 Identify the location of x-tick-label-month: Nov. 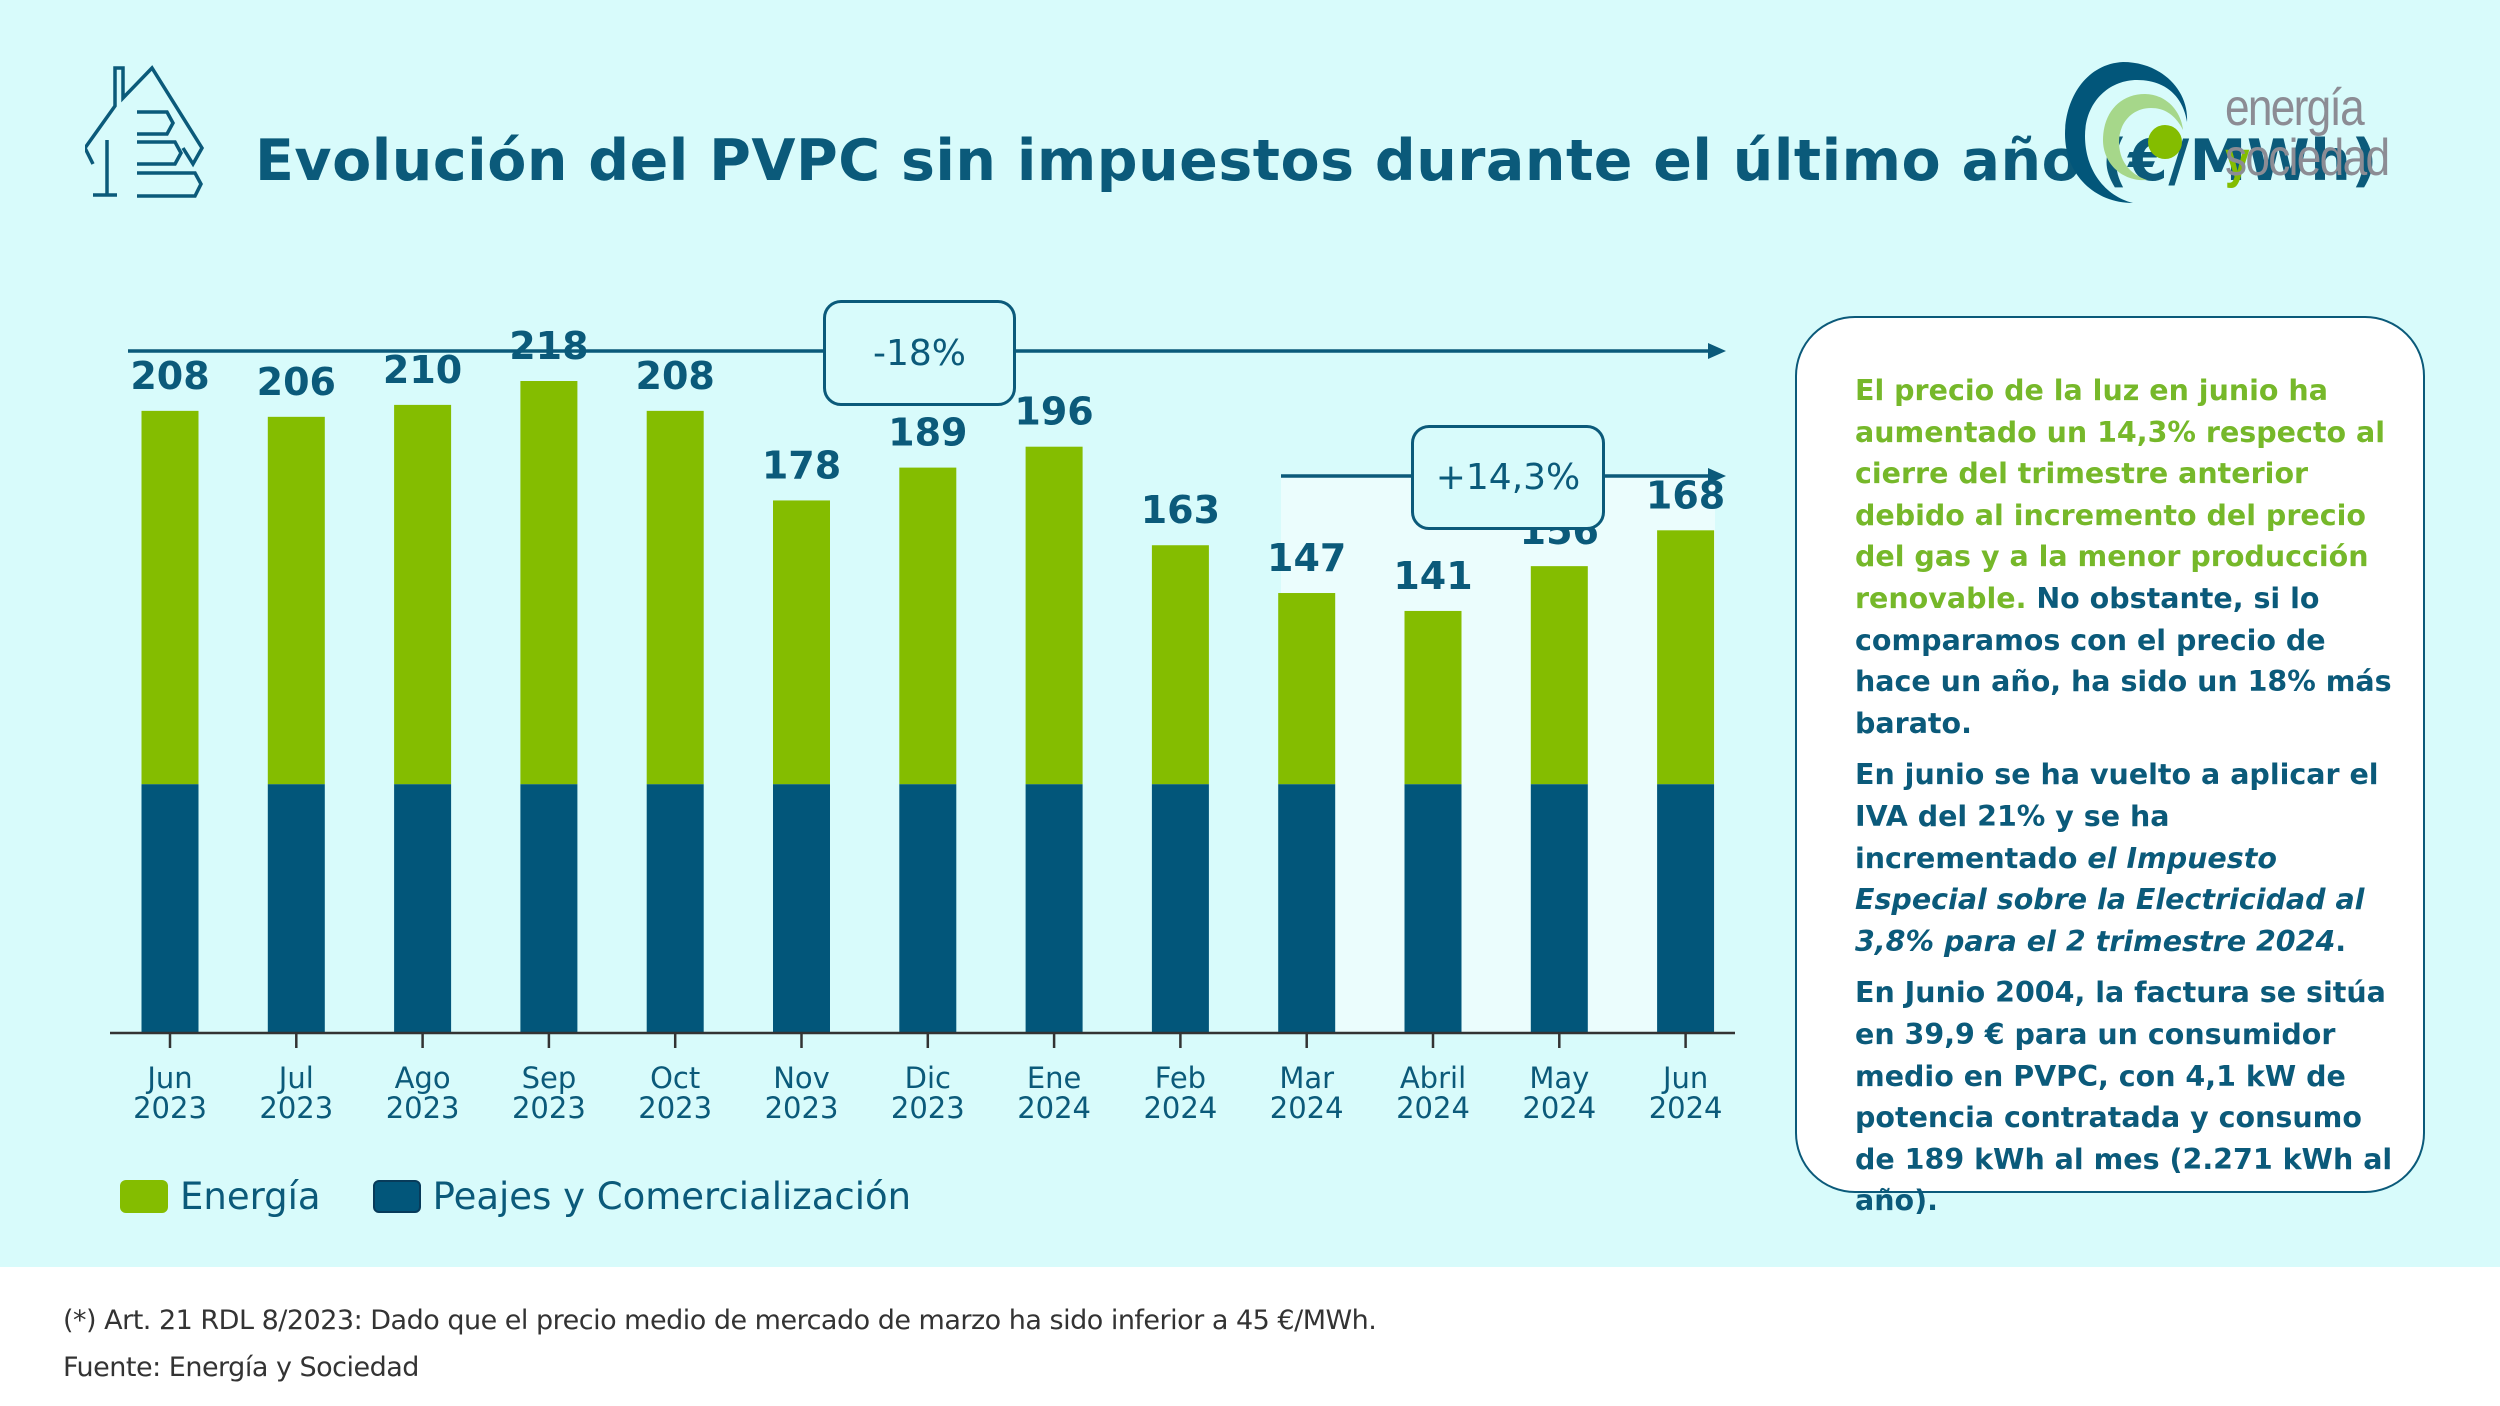
(801, 1078).